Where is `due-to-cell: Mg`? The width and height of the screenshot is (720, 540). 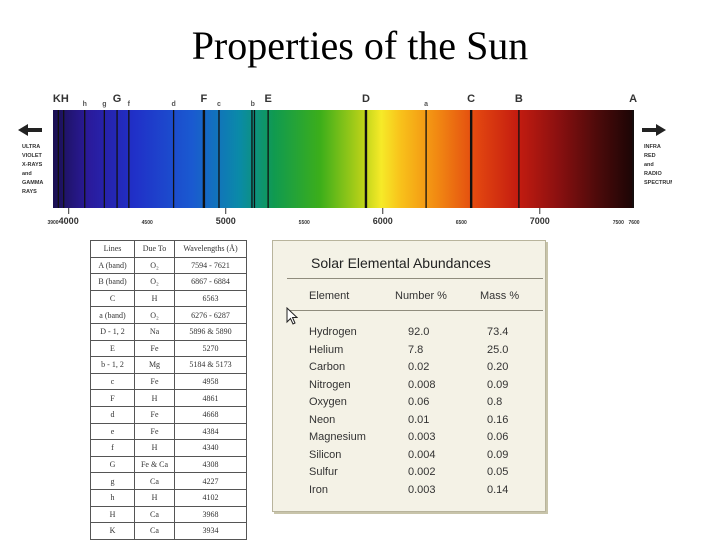
due-to-cell: Mg is located at coordinates (154, 365).